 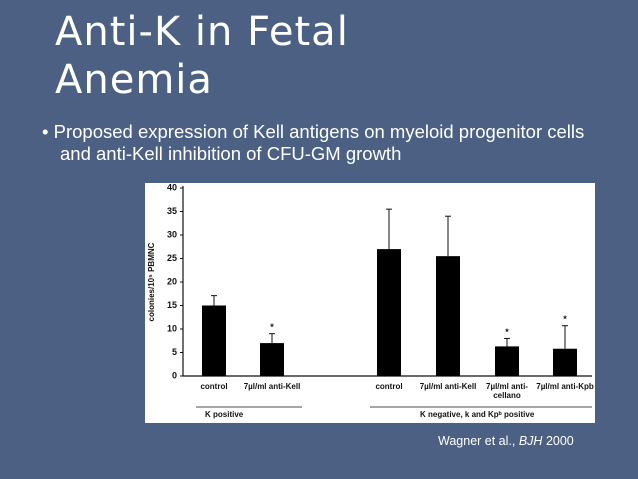 I want to click on y-tick-label: 0, so click(x=174, y=375).